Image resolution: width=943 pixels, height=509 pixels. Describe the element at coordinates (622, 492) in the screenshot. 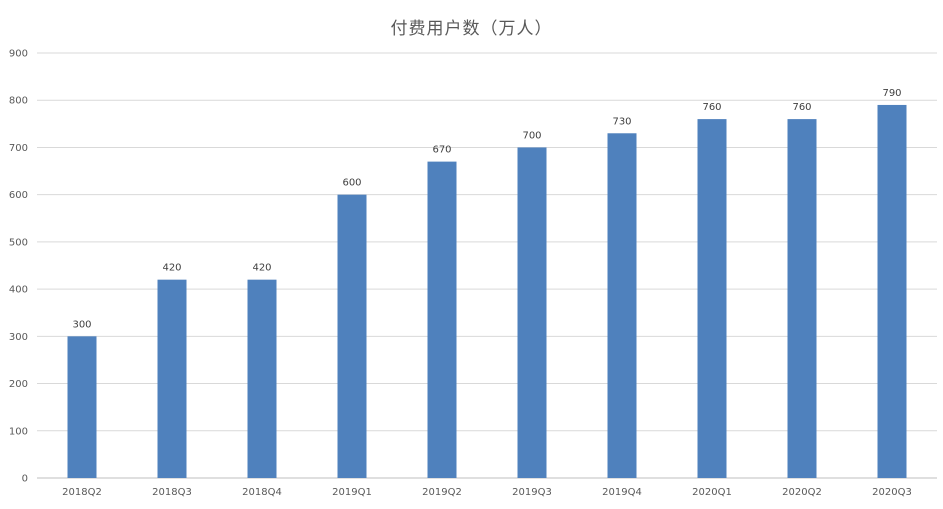

I see `x-tick-label: 2019Q4` at that location.